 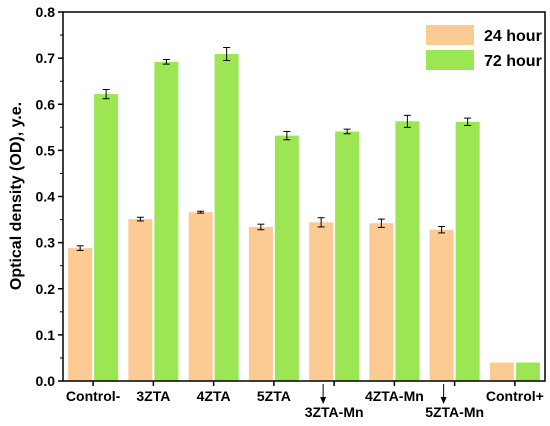 I want to click on y-tick-label: 0.2, so click(x=46, y=289).